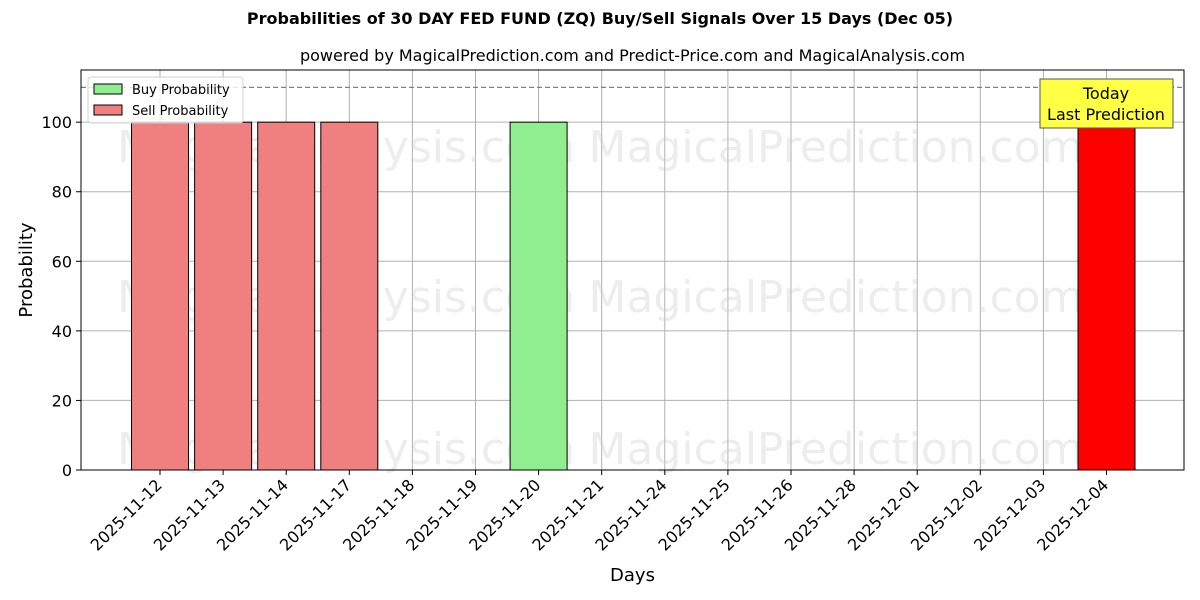 Image resolution: width=1200 pixels, height=600 pixels. Describe the element at coordinates (1106, 103) in the screenshot. I see `today-annotation-box` at that location.